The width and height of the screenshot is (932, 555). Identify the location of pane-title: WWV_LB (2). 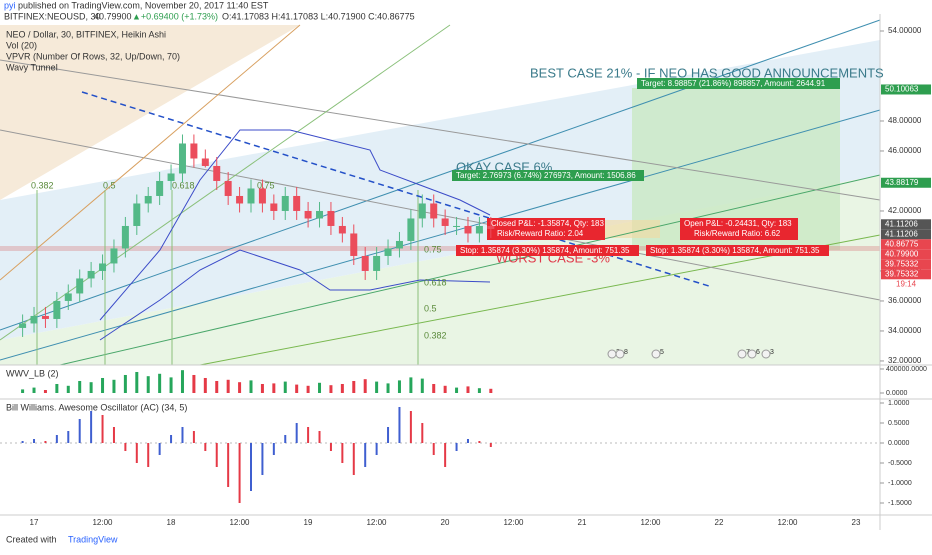
(32, 373).